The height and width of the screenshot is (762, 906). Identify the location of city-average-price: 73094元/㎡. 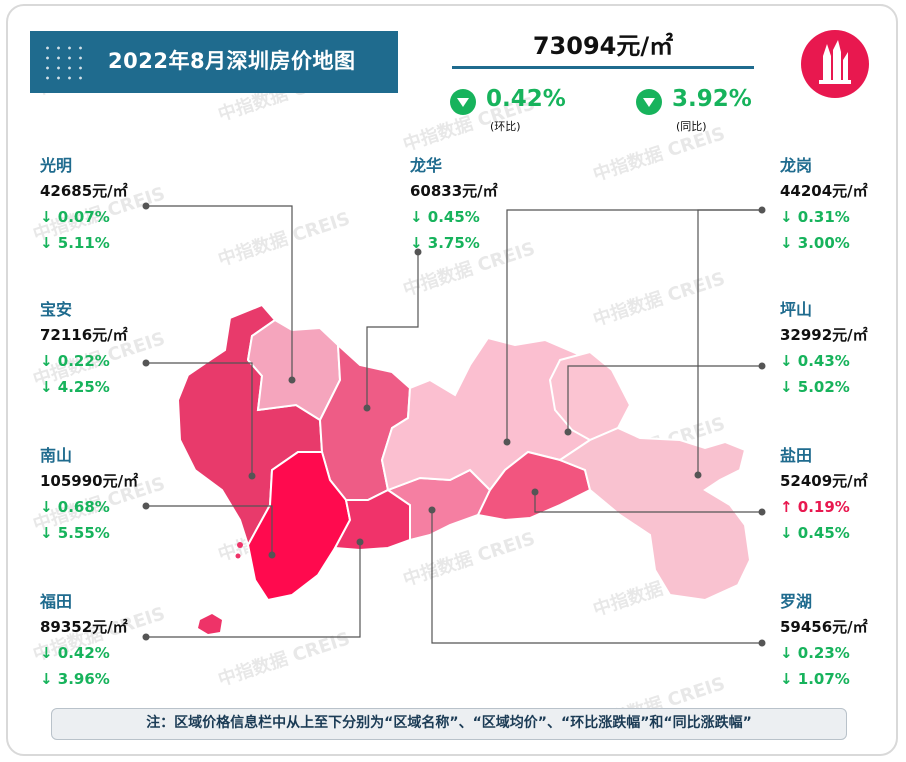
(603, 46).